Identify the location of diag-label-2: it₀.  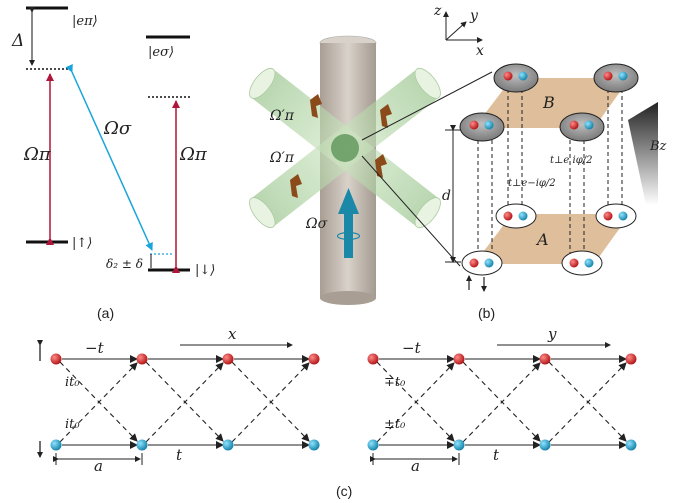
(72, 424).